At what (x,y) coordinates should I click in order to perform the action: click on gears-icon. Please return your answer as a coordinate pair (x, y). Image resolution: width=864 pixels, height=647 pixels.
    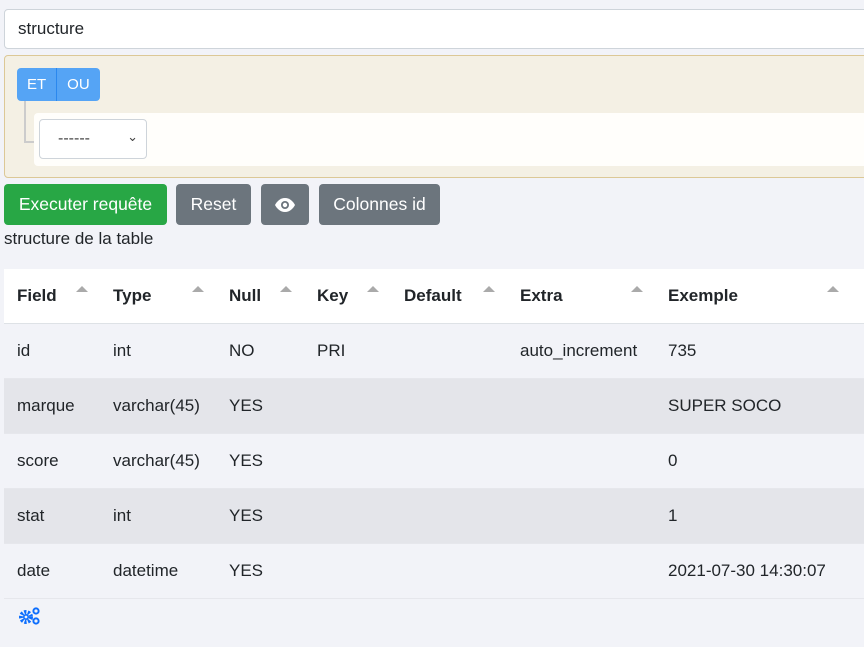
    Looking at the image, I should click on (30, 618).